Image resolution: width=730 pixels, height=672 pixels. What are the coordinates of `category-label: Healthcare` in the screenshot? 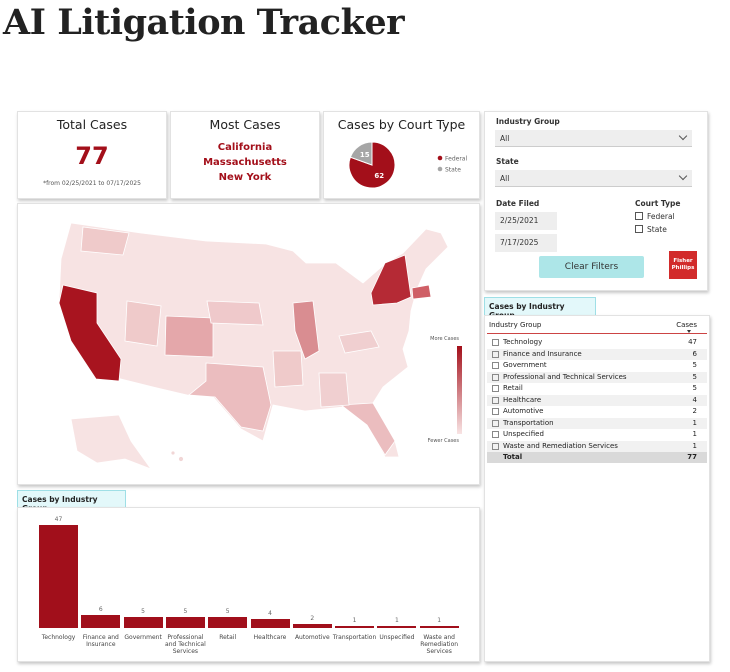 It's located at (270, 637).